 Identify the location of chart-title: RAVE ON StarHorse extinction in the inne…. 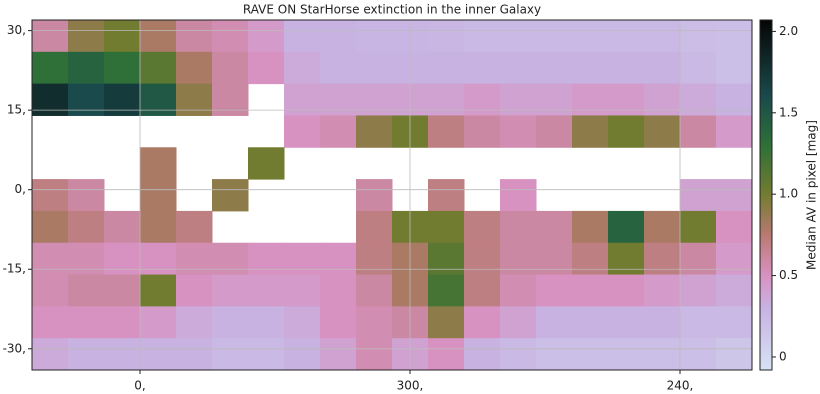
(392, 10).